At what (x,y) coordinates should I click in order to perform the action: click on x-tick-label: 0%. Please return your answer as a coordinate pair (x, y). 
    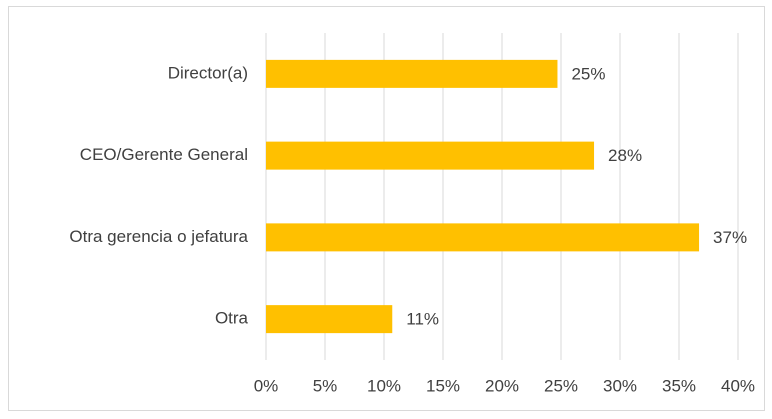
    Looking at the image, I should click on (266, 385).